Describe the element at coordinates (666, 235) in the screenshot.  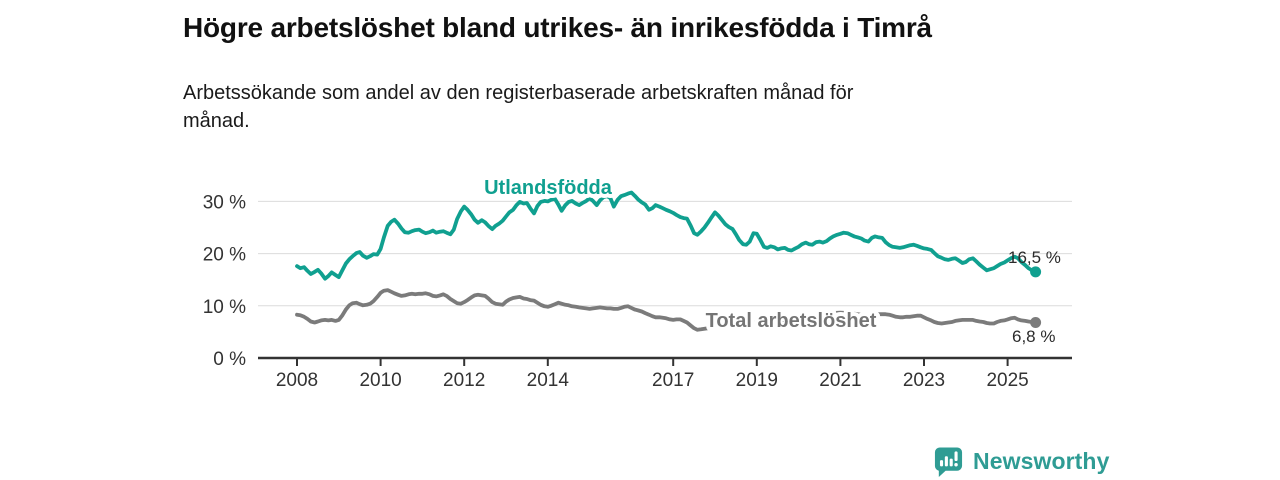
I see `series-line-utlandsf-dda` at that location.